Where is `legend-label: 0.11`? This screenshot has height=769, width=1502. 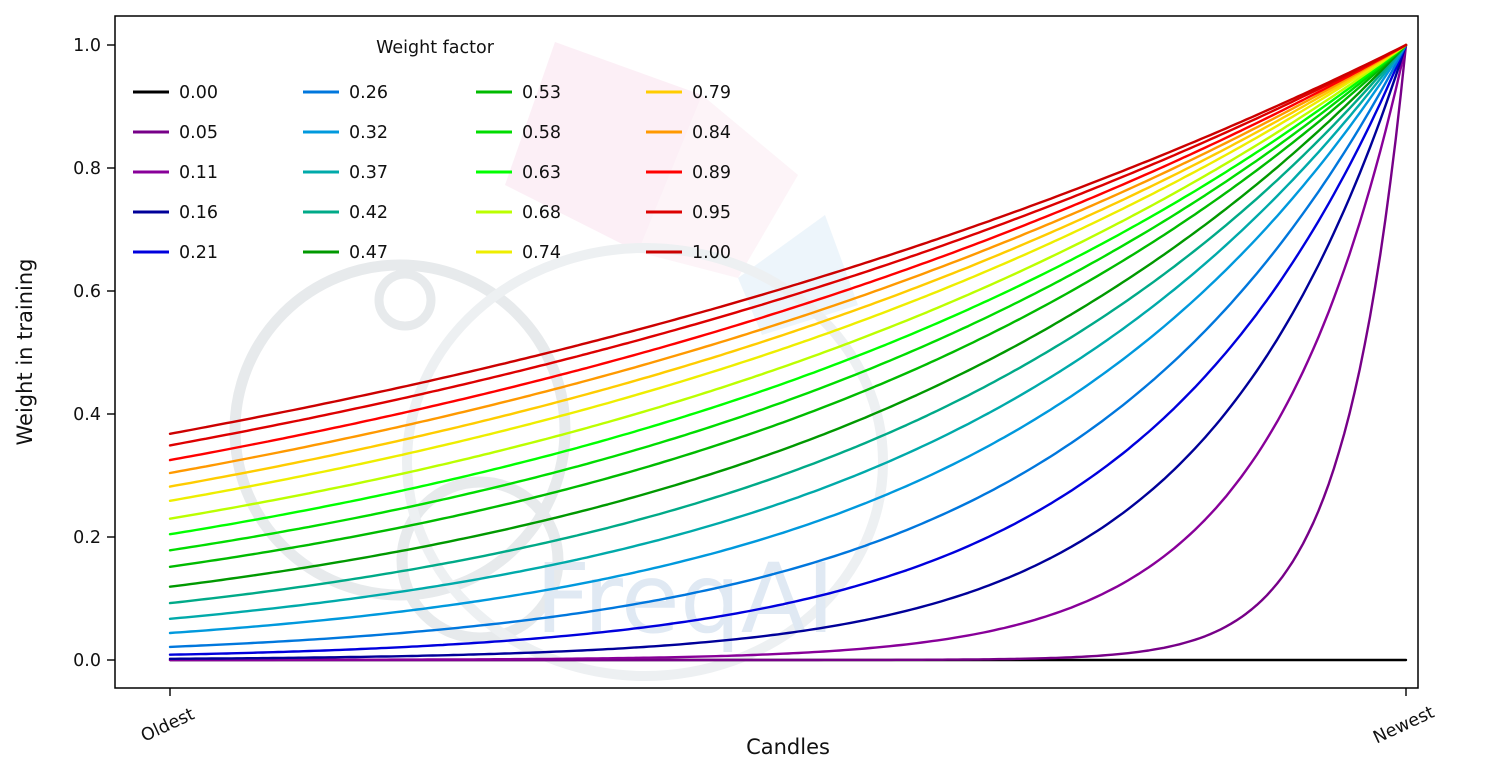 legend-label: 0.11 is located at coordinates (198, 173).